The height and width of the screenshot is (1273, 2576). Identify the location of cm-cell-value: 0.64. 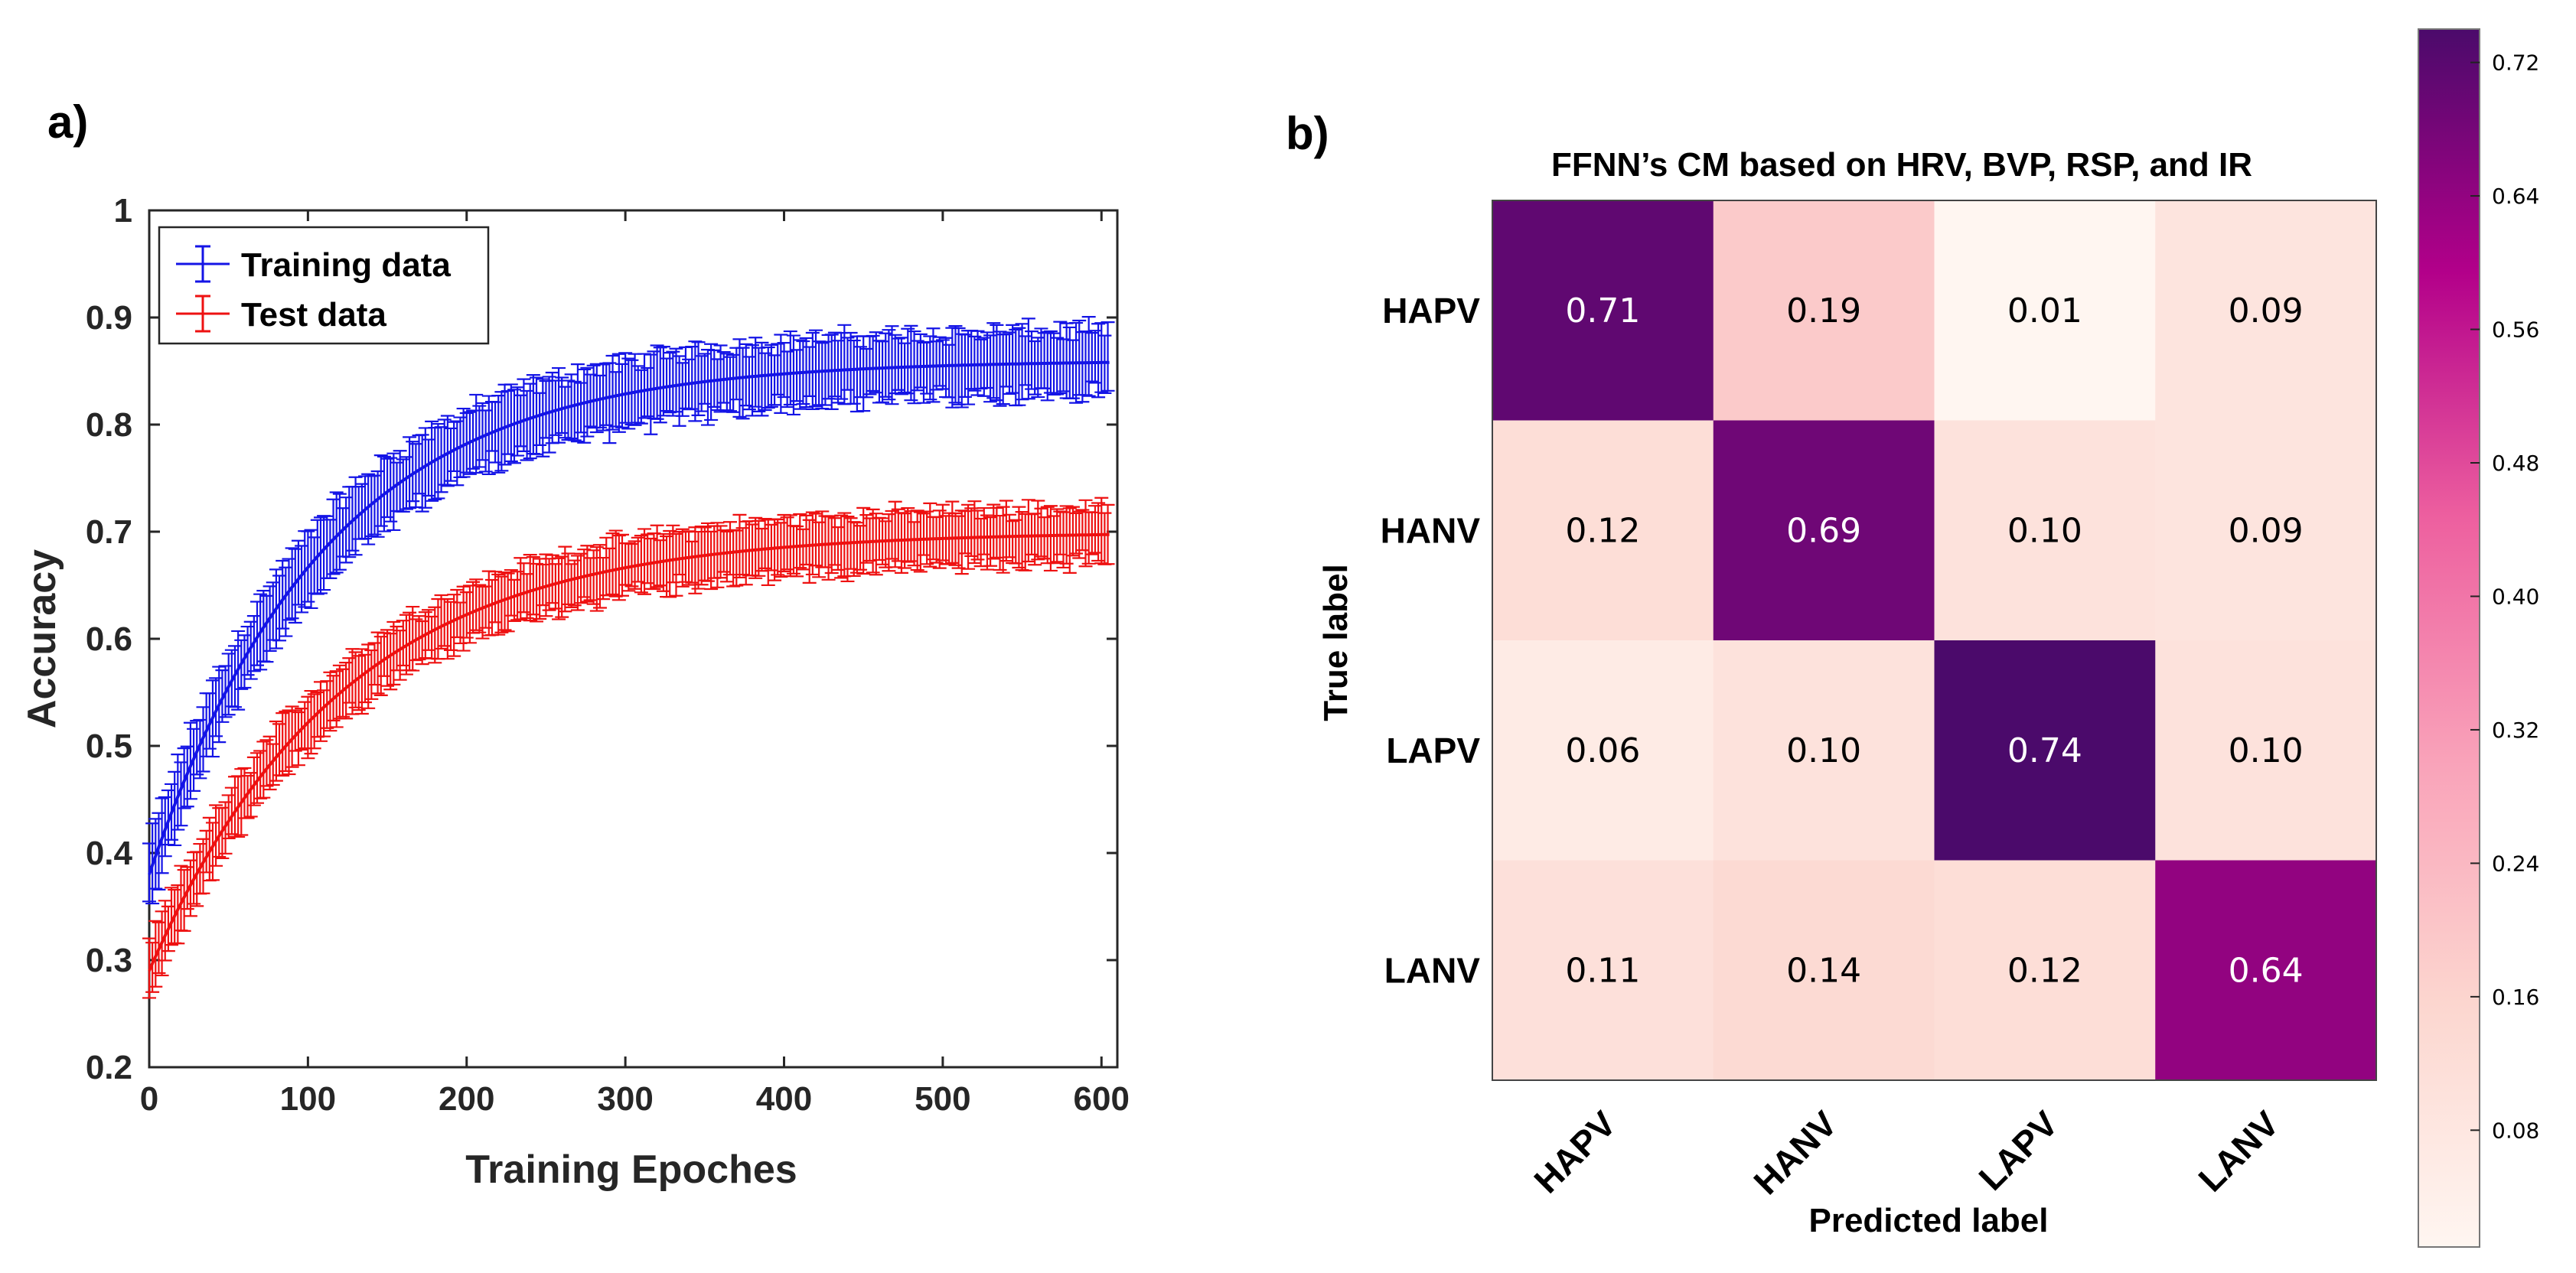
(2266, 970).